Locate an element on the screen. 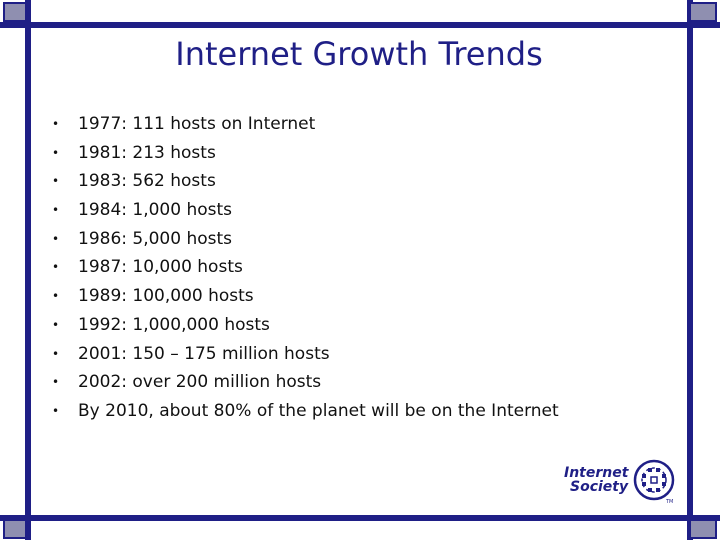  corner-square-bottom-left is located at coordinates (15, 529).